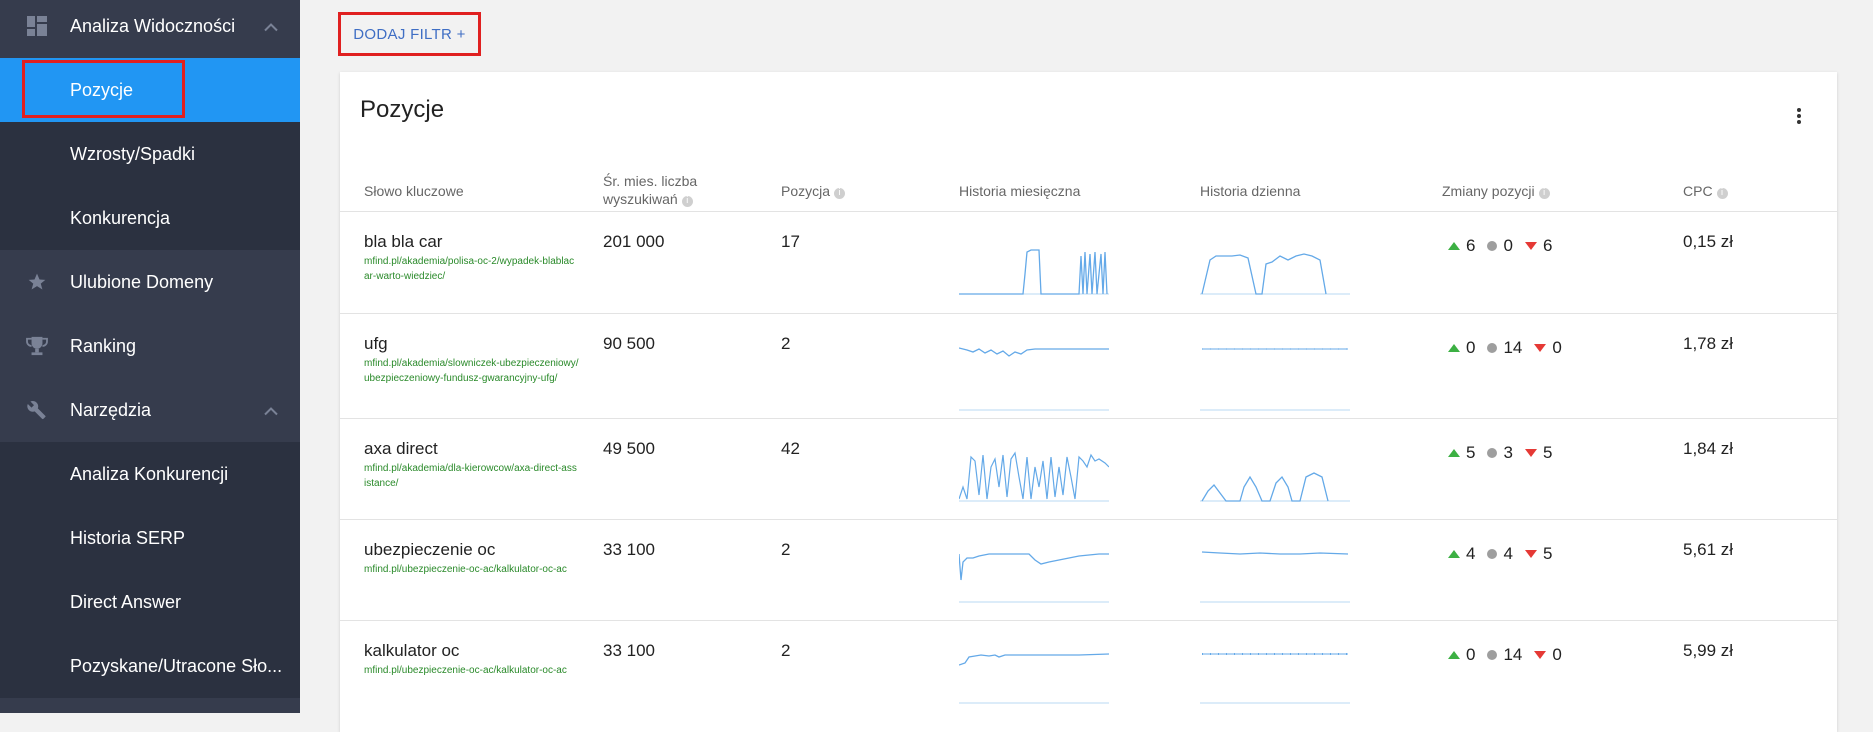 Image resolution: width=1873 pixels, height=732 pixels. I want to click on card-title: Pozycje, so click(402, 109).